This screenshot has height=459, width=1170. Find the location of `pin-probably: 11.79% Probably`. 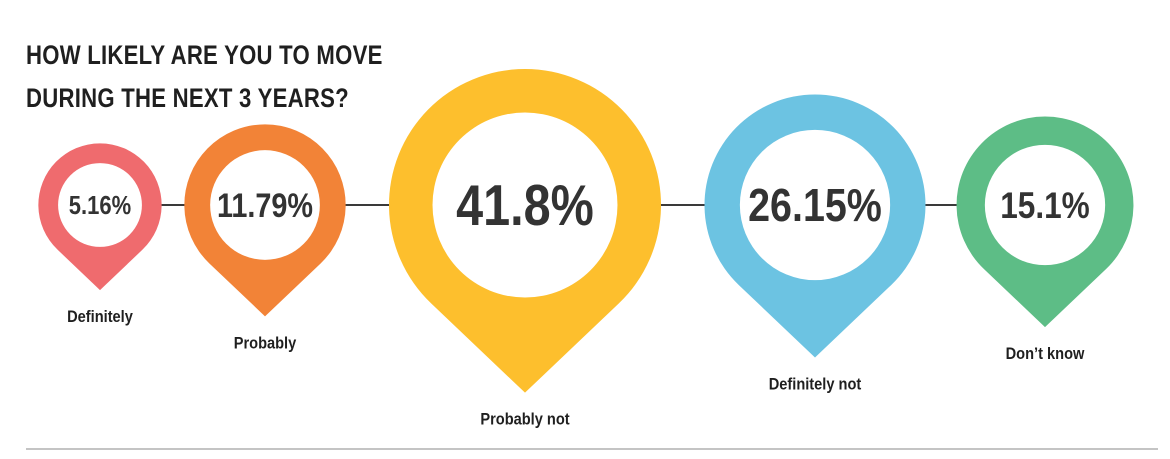

pin-probably: 11.79% Probably is located at coordinates (265, 238).